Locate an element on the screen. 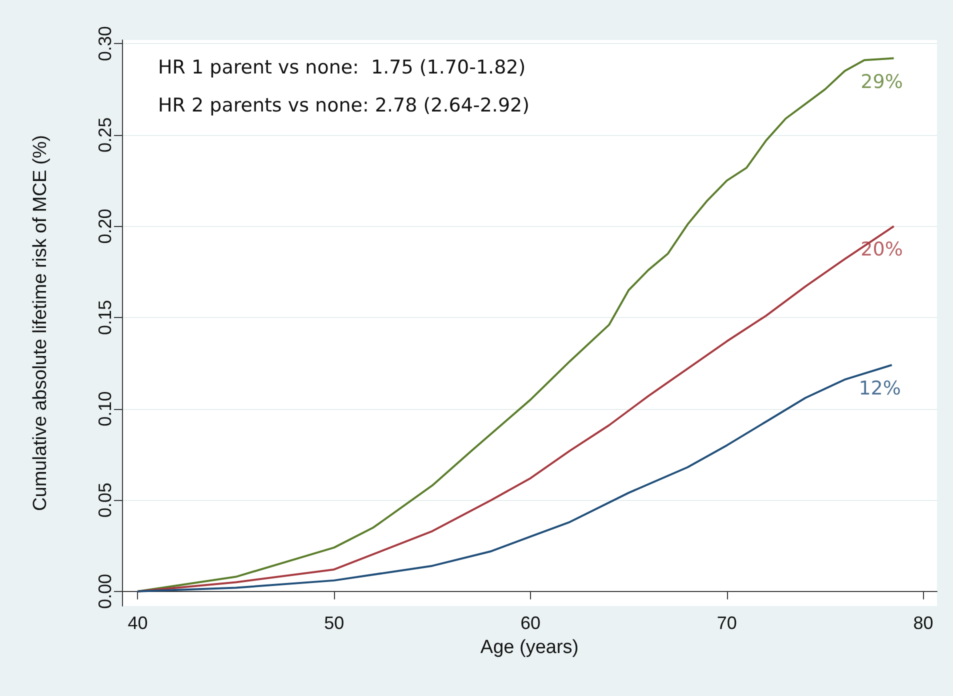 The image size is (953, 696). x-tick-label: 70 is located at coordinates (726, 623).